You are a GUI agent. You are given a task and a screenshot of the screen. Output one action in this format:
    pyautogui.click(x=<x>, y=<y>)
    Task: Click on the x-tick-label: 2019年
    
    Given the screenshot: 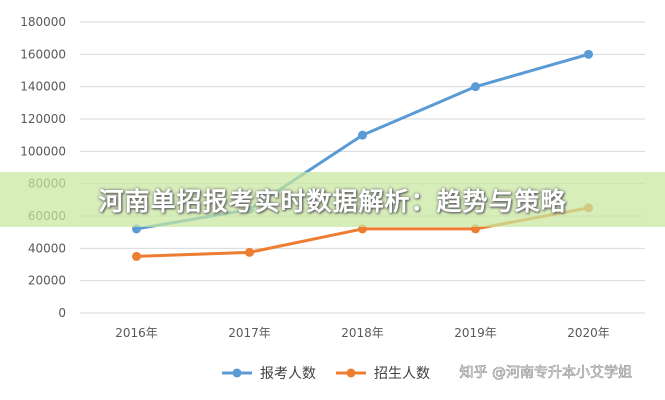 What is the action you would take?
    pyautogui.click(x=475, y=333)
    